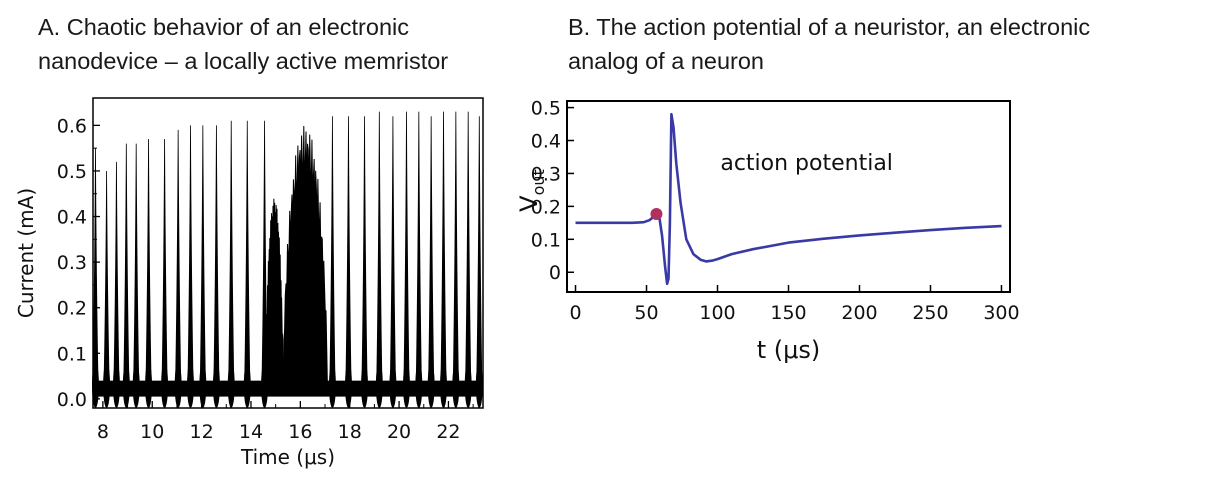 The image size is (1222, 477). Describe the element at coordinates (546, 240) in the screenshot. I see `chart-b-y-tick-label: 0.1` at that location.